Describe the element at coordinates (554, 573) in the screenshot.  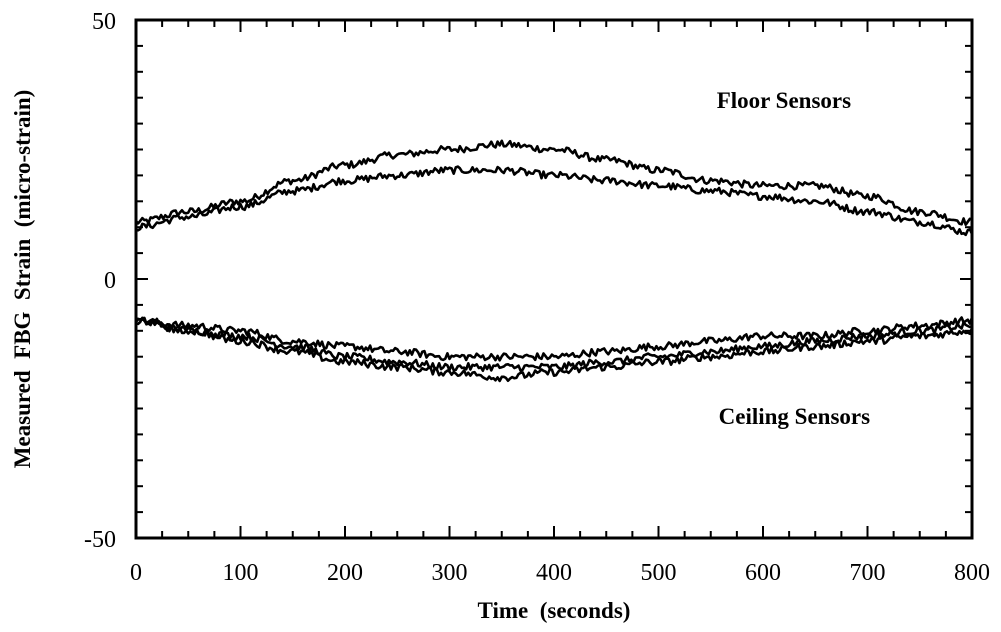
I see `x-tick-label: 400` at that location.